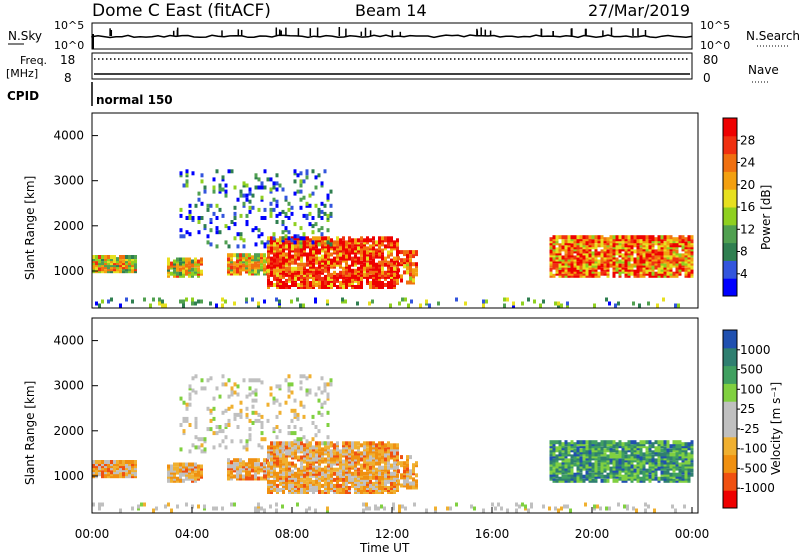 Image resolution: width=800 pixels, height=554 pixels. What do you see at coordinates (25, 36) in the screenshot?
I see `nsky-label: N.Sky` at bounding box center [25, 36].